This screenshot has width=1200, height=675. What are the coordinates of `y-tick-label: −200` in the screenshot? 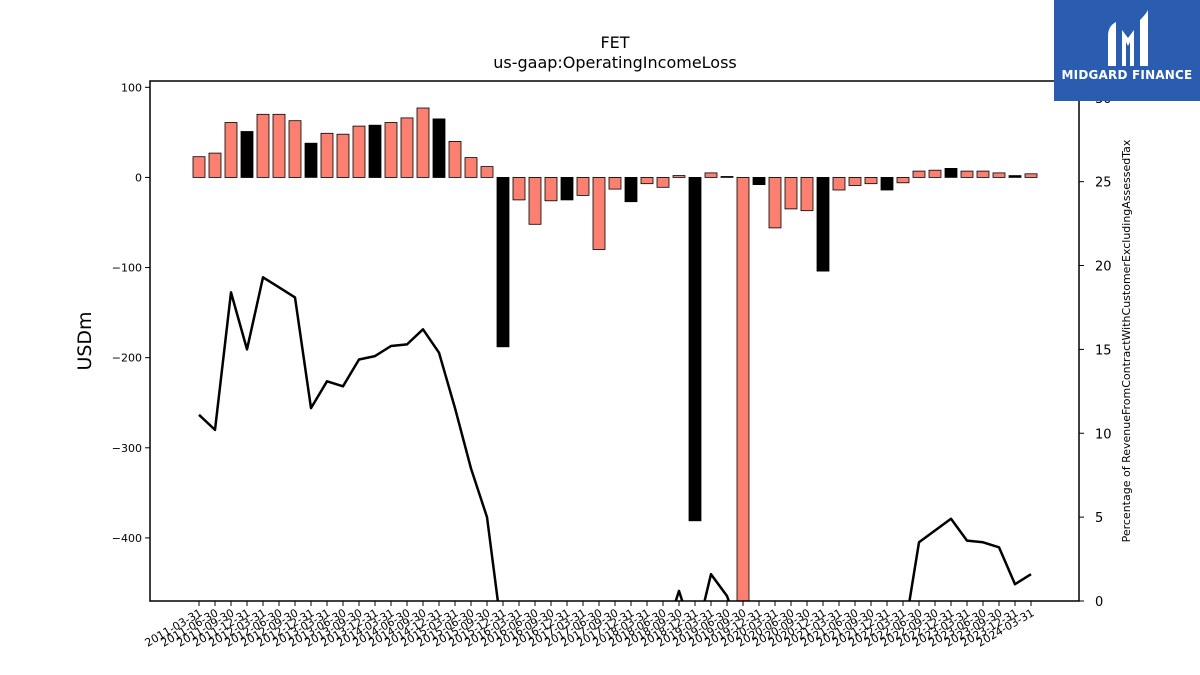 It's located at (127, 358).